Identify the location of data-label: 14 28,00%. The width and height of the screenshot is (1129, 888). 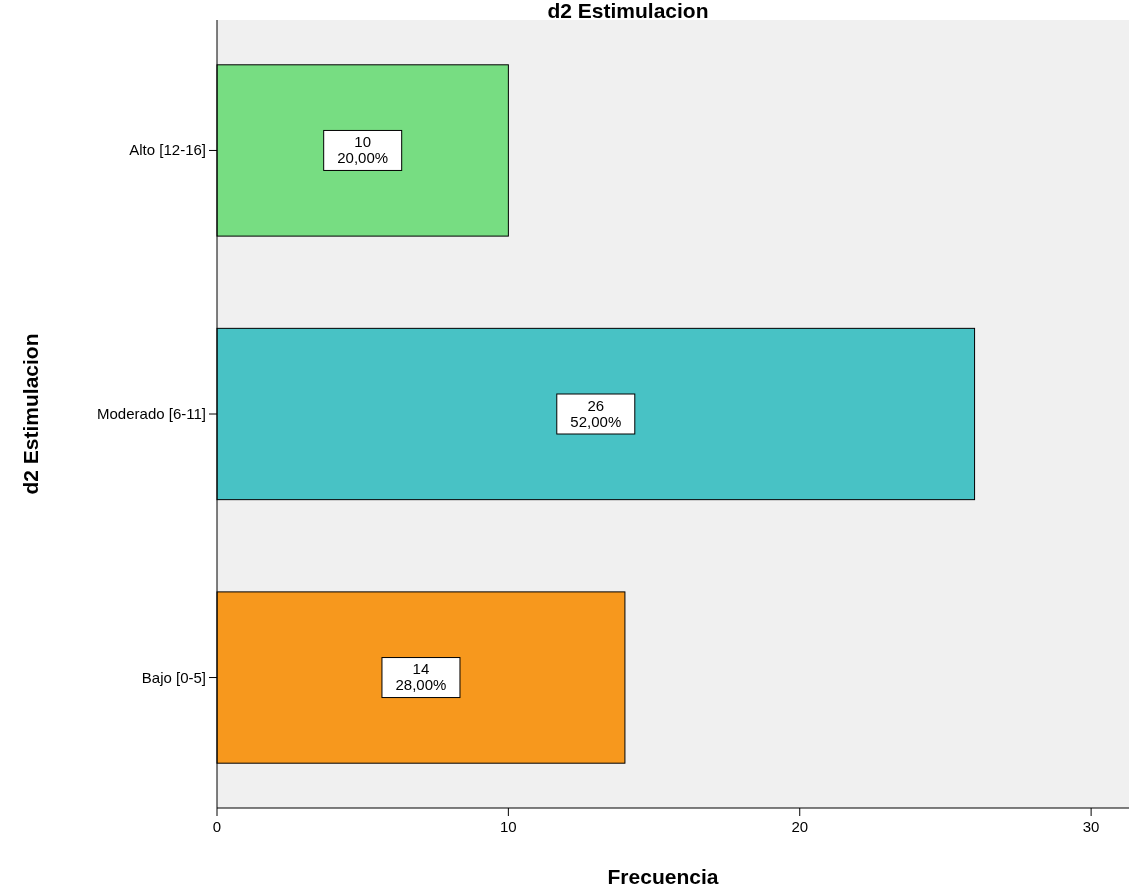
(421, 677).